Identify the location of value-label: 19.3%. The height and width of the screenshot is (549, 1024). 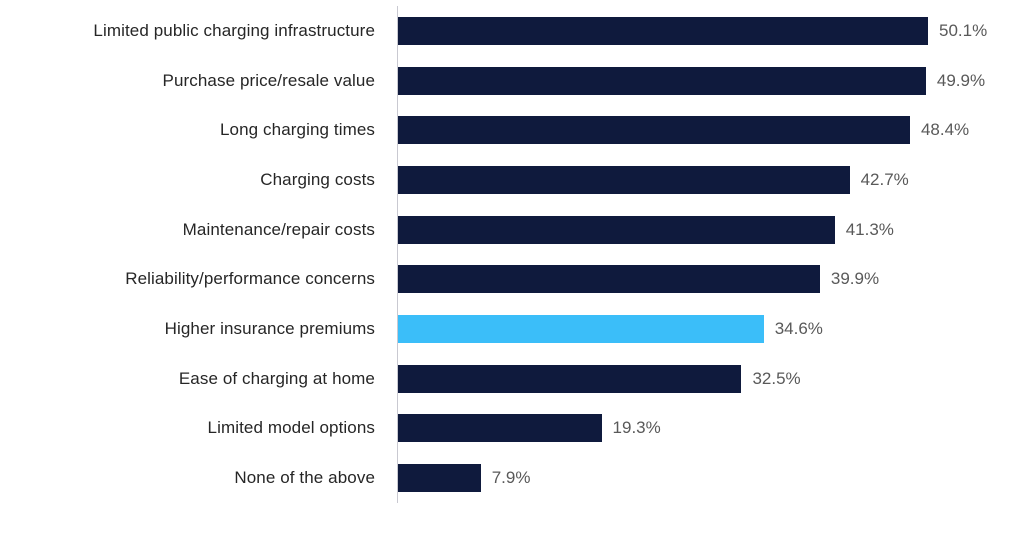
(636, 428).